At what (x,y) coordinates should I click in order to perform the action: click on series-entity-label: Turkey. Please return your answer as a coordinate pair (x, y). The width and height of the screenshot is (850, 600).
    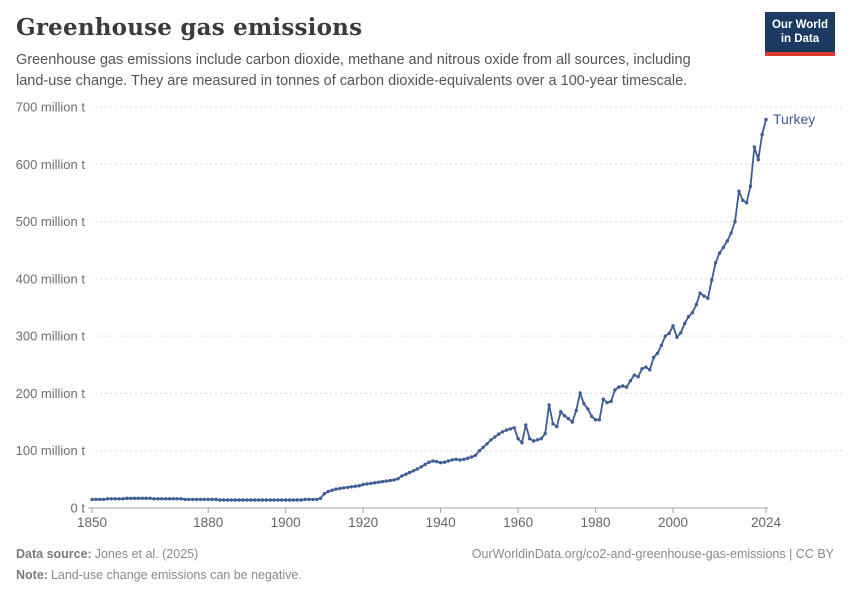
    Looking at the image, I should click on (794, 119).